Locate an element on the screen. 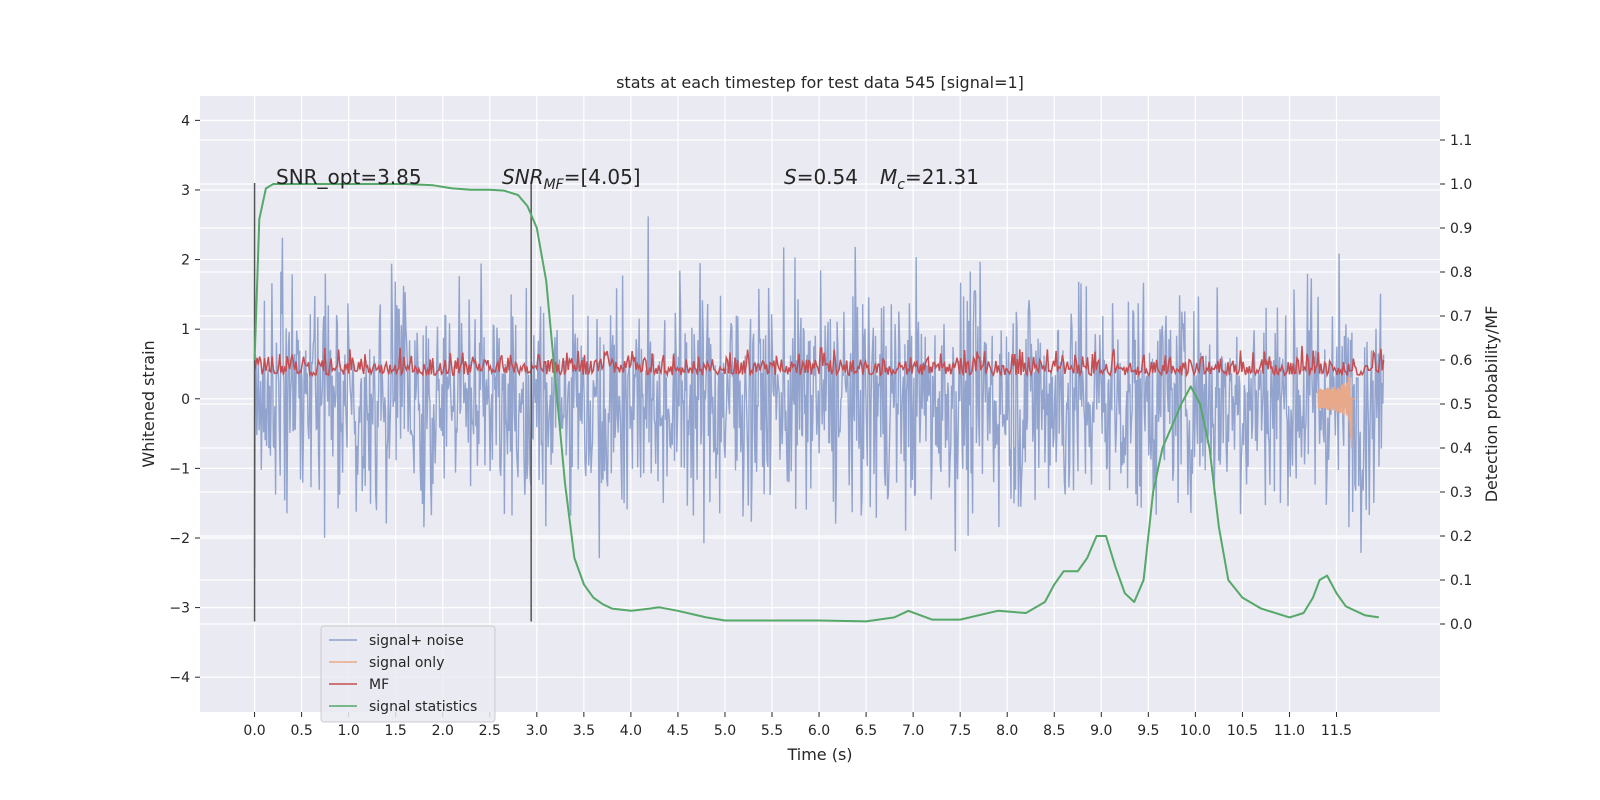  x-tick-label-18: 9.0 is located at coordinates (1101, 731).